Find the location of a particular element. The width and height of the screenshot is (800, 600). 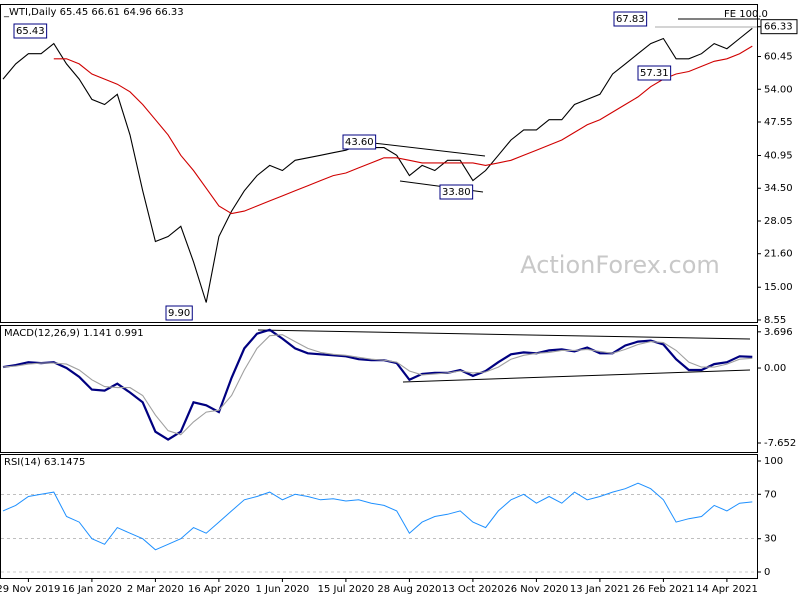

annotation: 65.43 is located at coordinates (30, 31).